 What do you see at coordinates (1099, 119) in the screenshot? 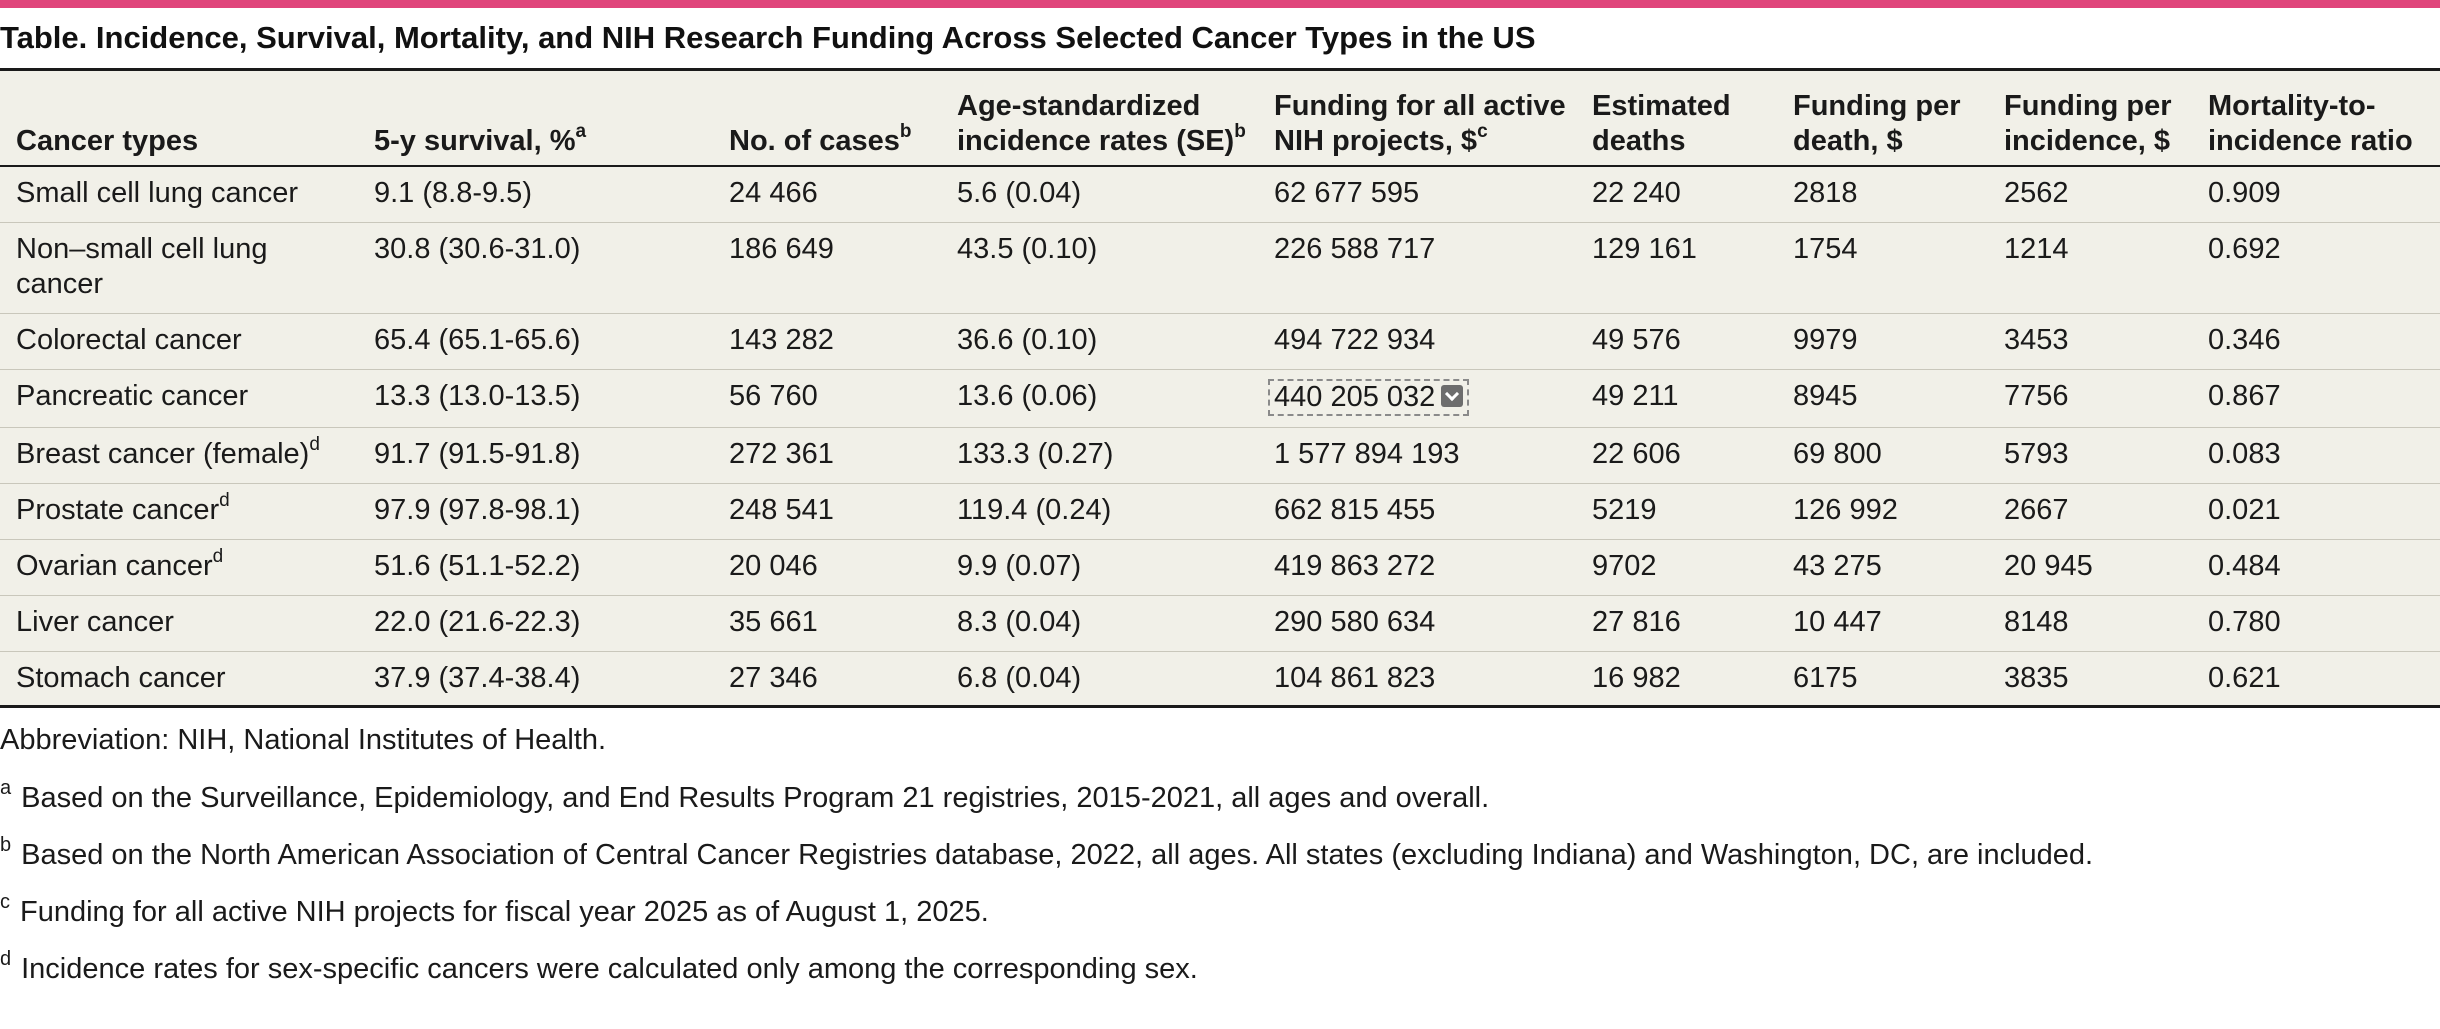
I see `header-incidence: Age-standardized incidence rates (SE)b` at bounding box center [1099, 119].